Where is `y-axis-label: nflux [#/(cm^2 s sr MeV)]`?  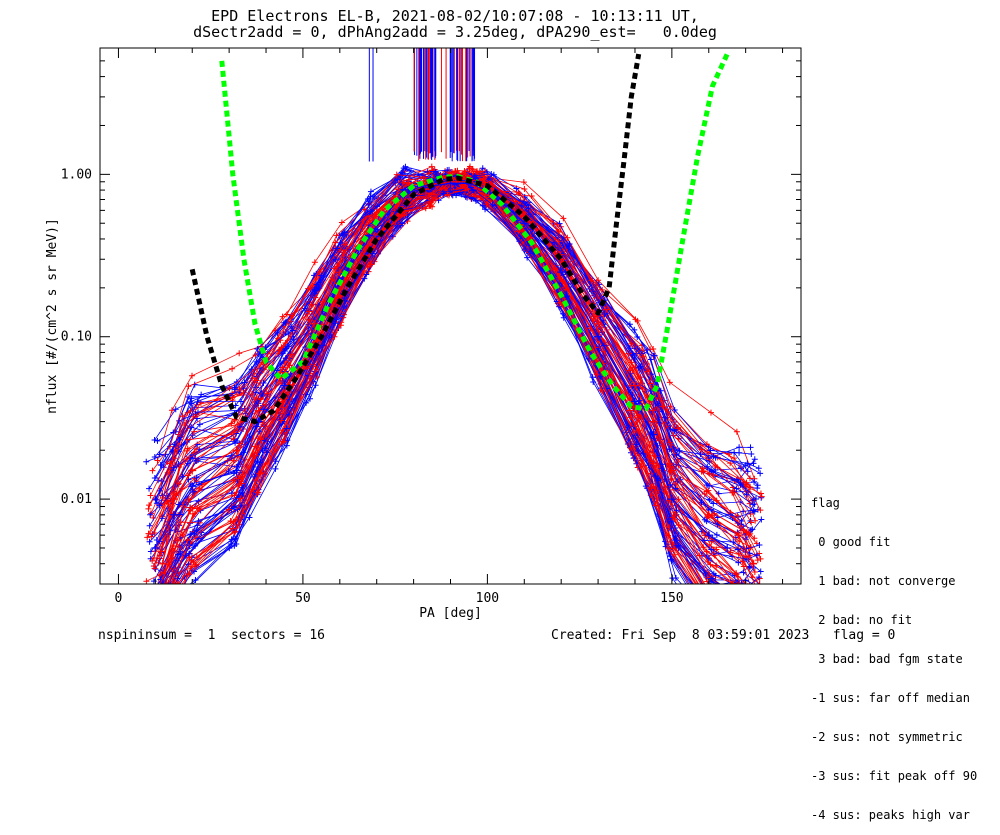 y-axis-label: nflux [#/(cm^2 s sr MeV)] is located at coordinates (52, 316).